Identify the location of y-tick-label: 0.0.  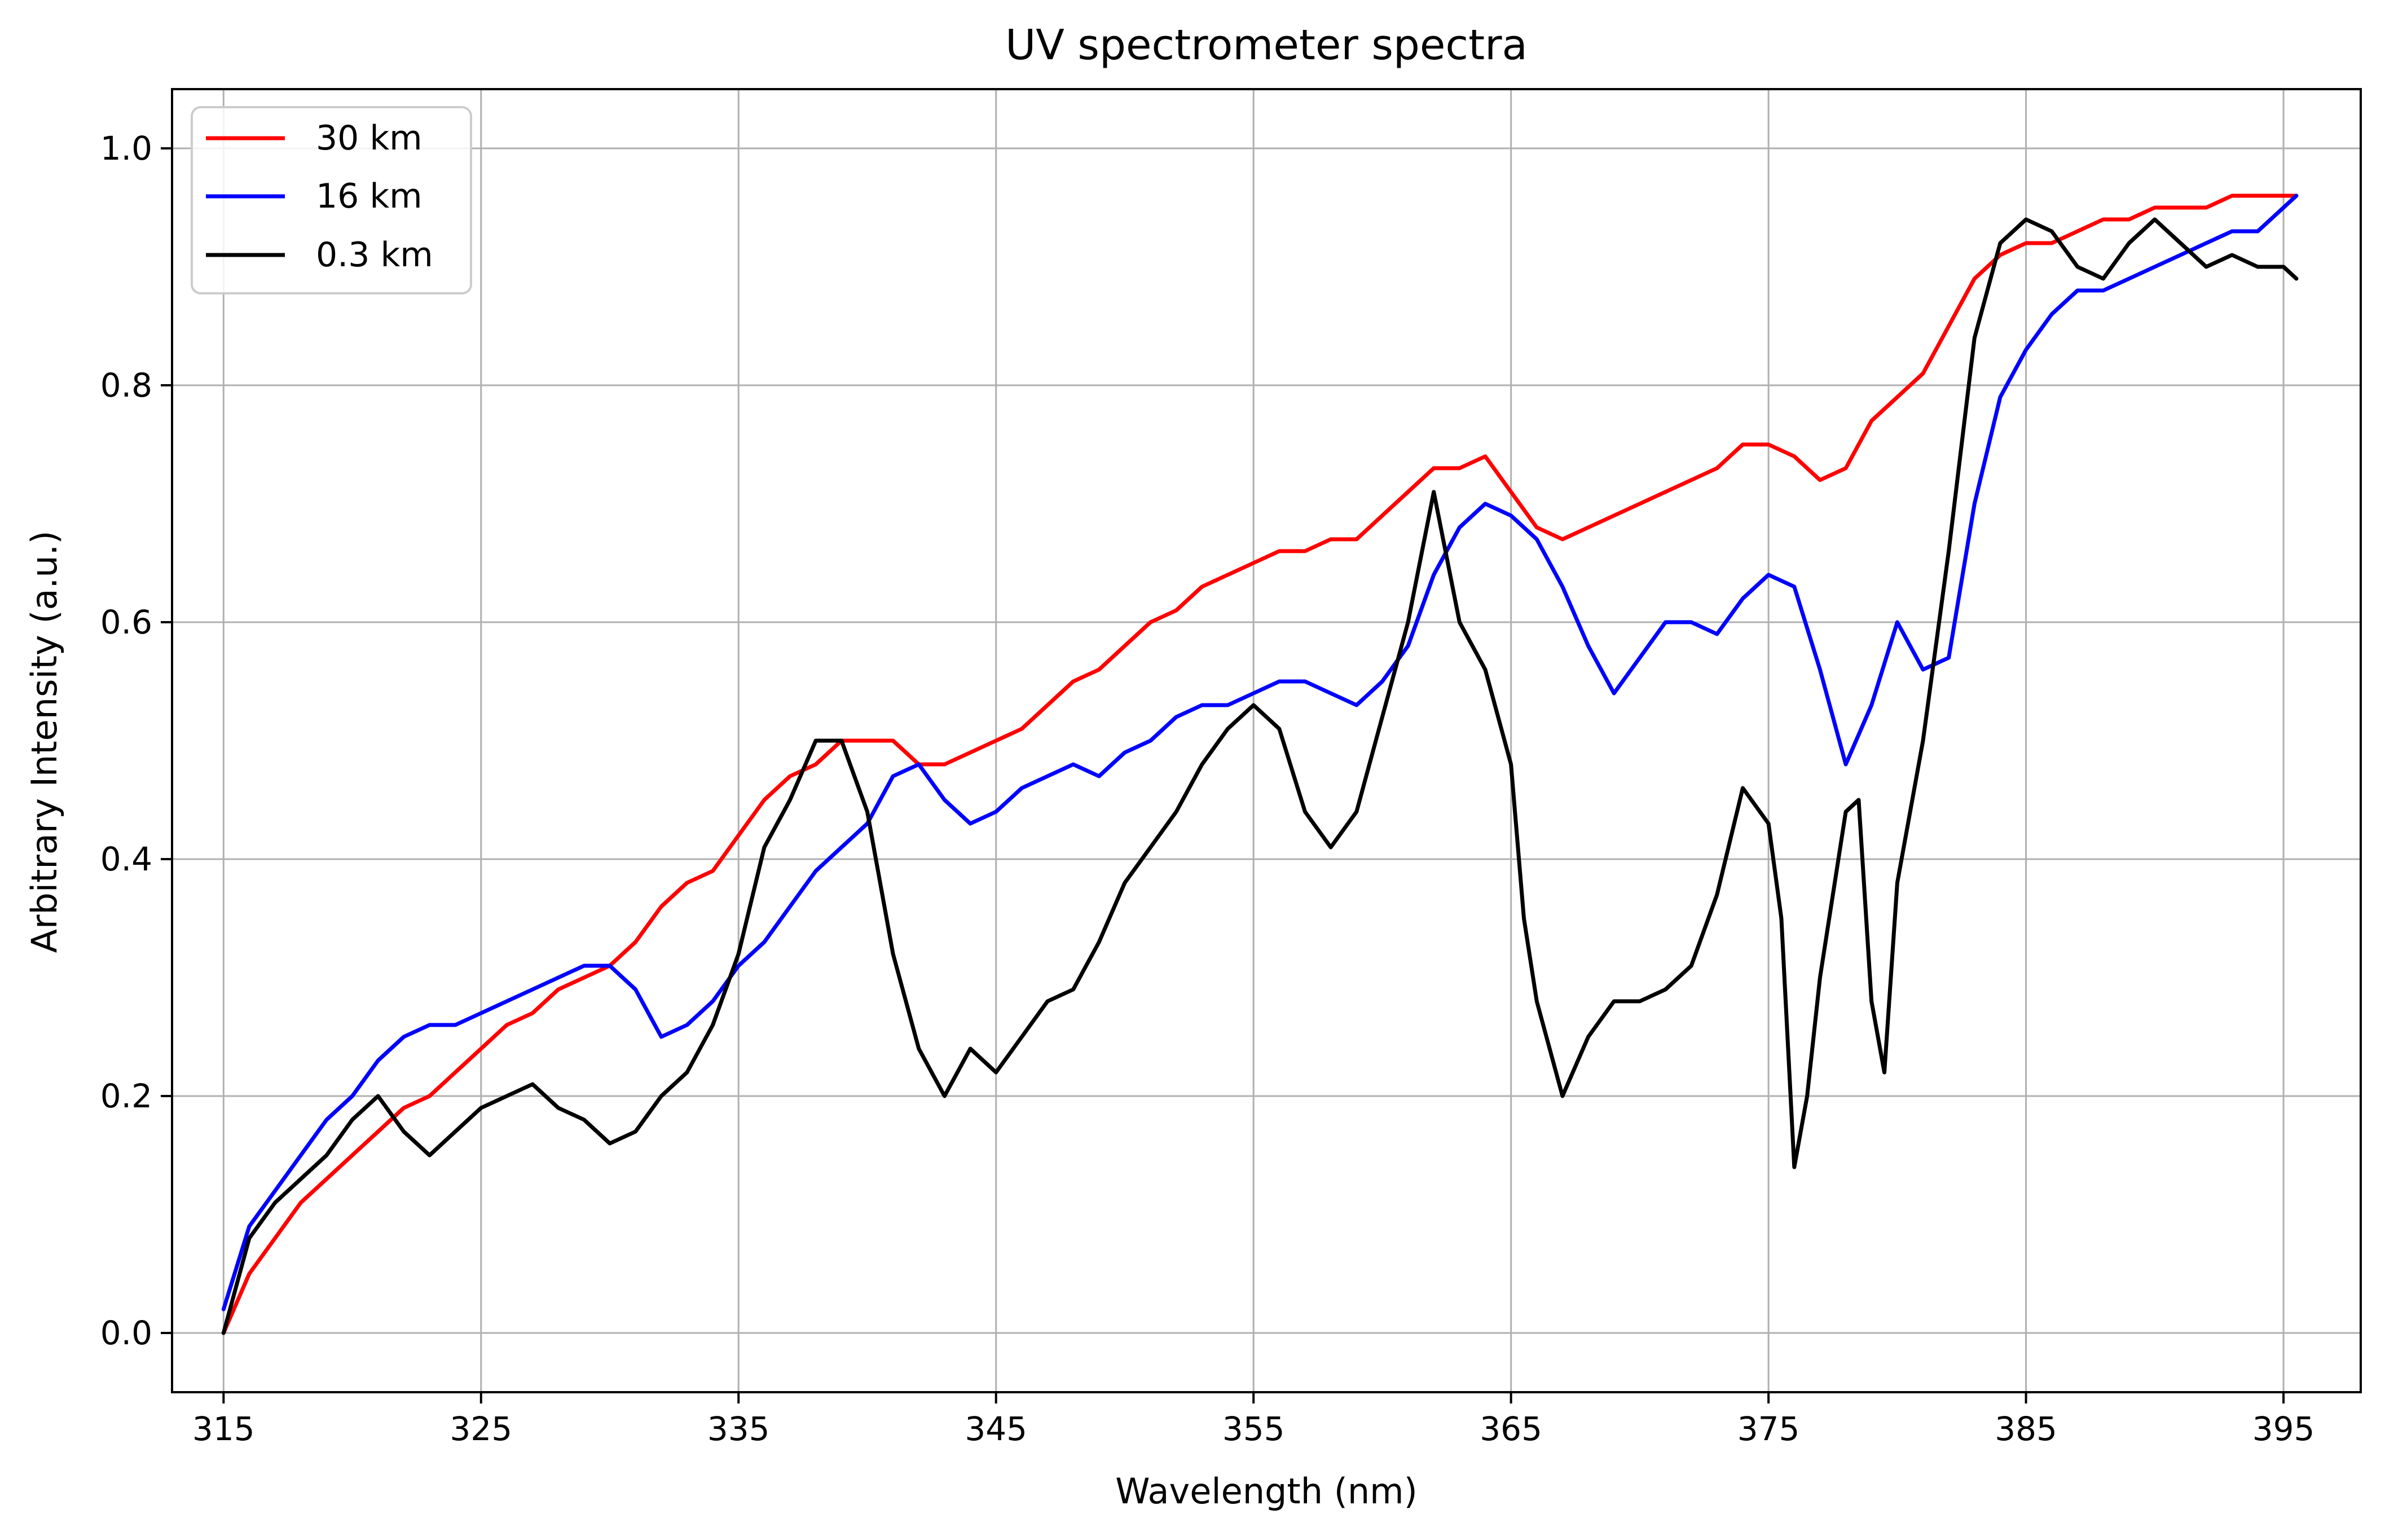
(126, 1333).